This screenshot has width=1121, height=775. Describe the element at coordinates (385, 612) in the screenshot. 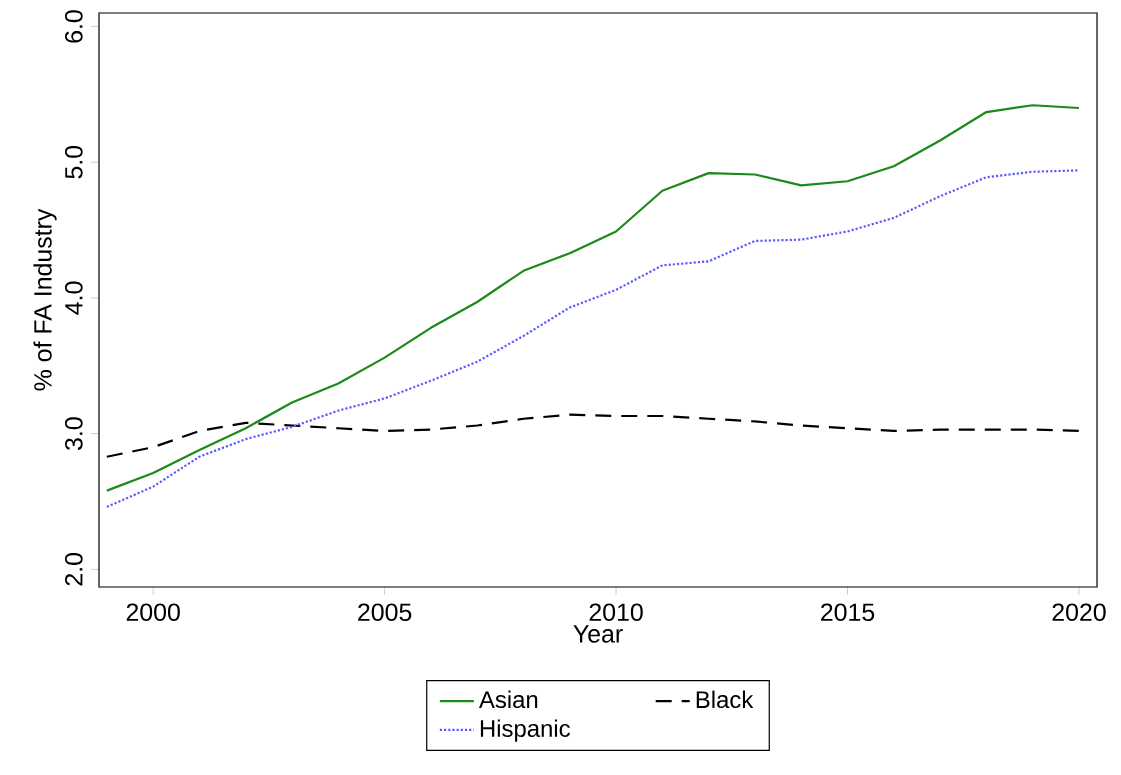

I see `x-tick-label: 2005` at that location.